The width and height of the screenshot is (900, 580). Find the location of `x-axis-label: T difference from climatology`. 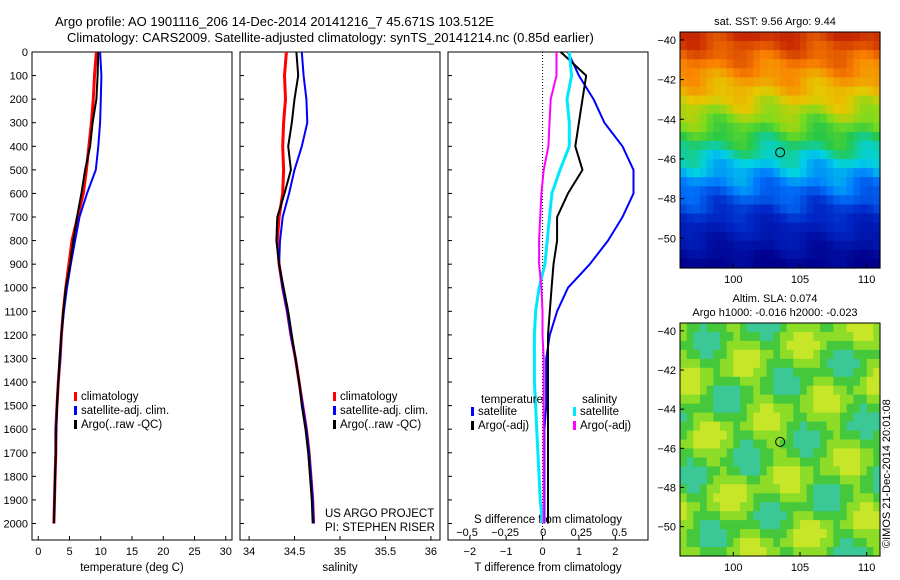

x-axis-label: T difference from climatology is located at coordinates (547, 568).